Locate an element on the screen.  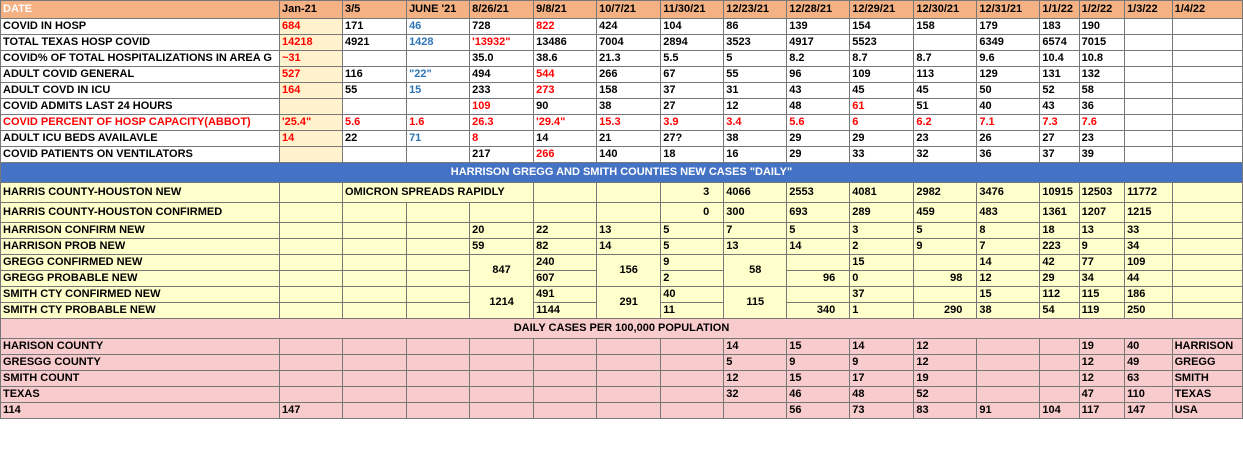
header-date-cell: 12/23/21 is located at coordinates (755, 9).